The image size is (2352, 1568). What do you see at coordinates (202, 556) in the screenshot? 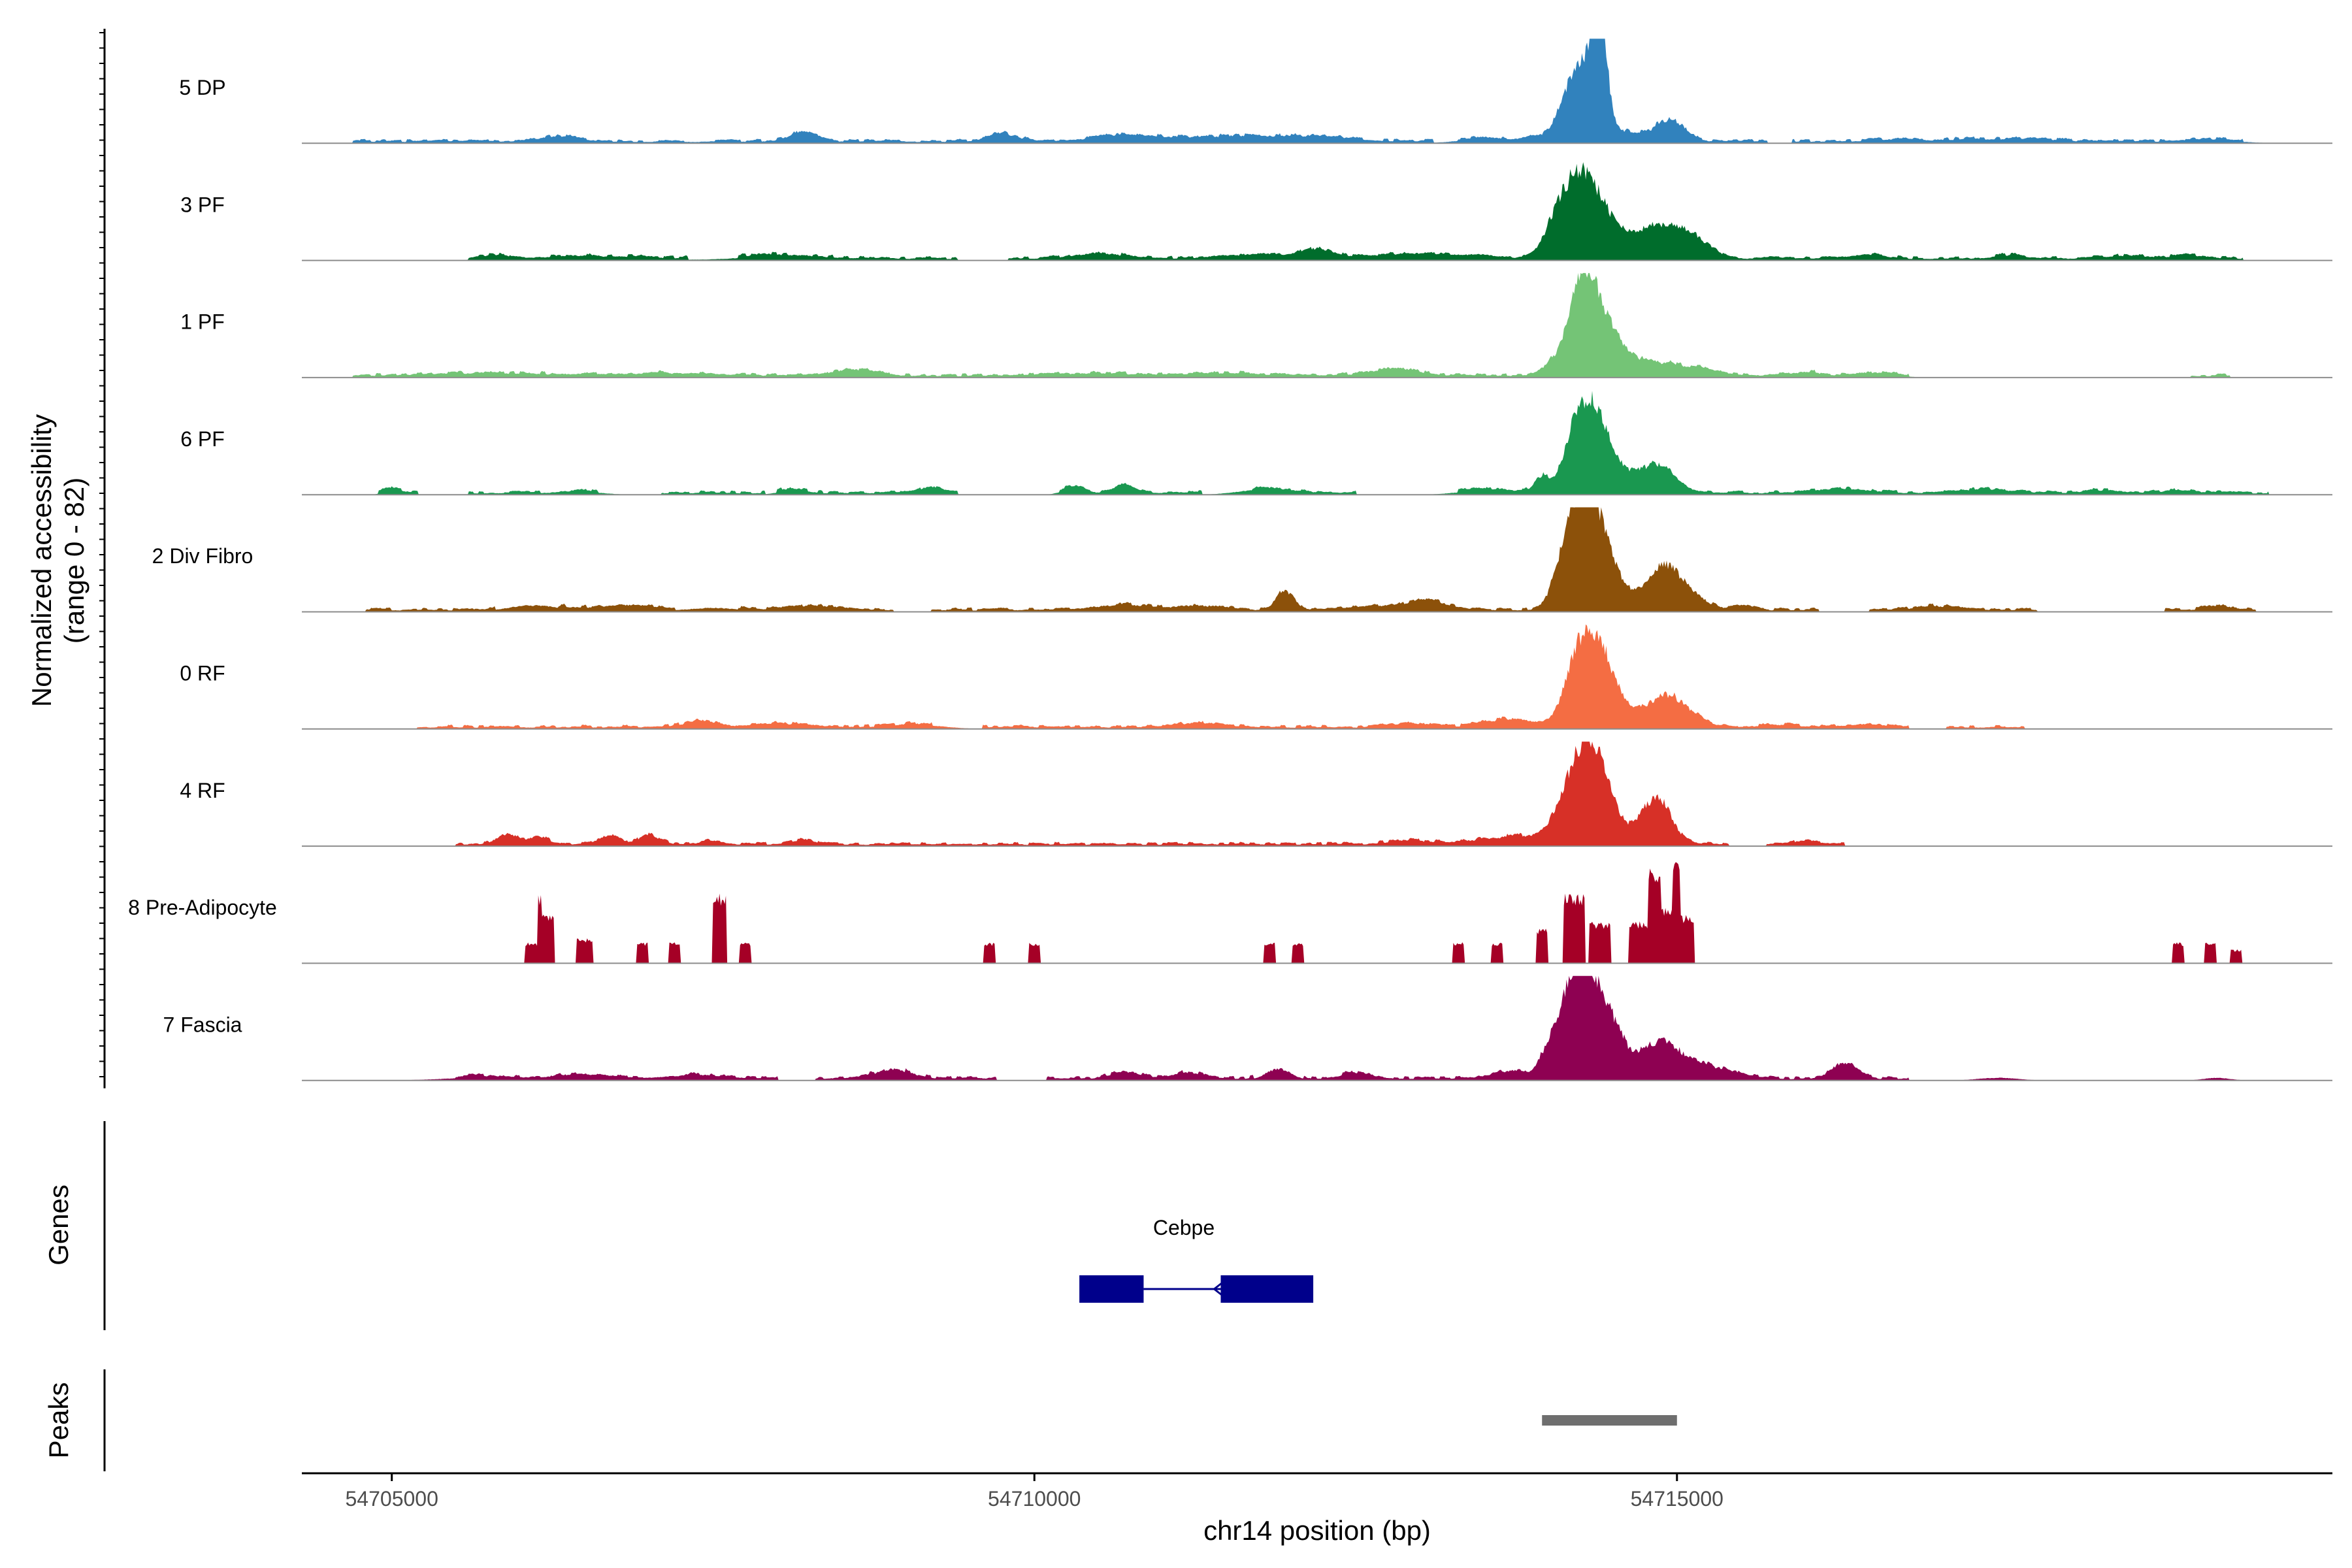
I see `track-label: 2 Div Fibro` at bounding box center [202, 556].